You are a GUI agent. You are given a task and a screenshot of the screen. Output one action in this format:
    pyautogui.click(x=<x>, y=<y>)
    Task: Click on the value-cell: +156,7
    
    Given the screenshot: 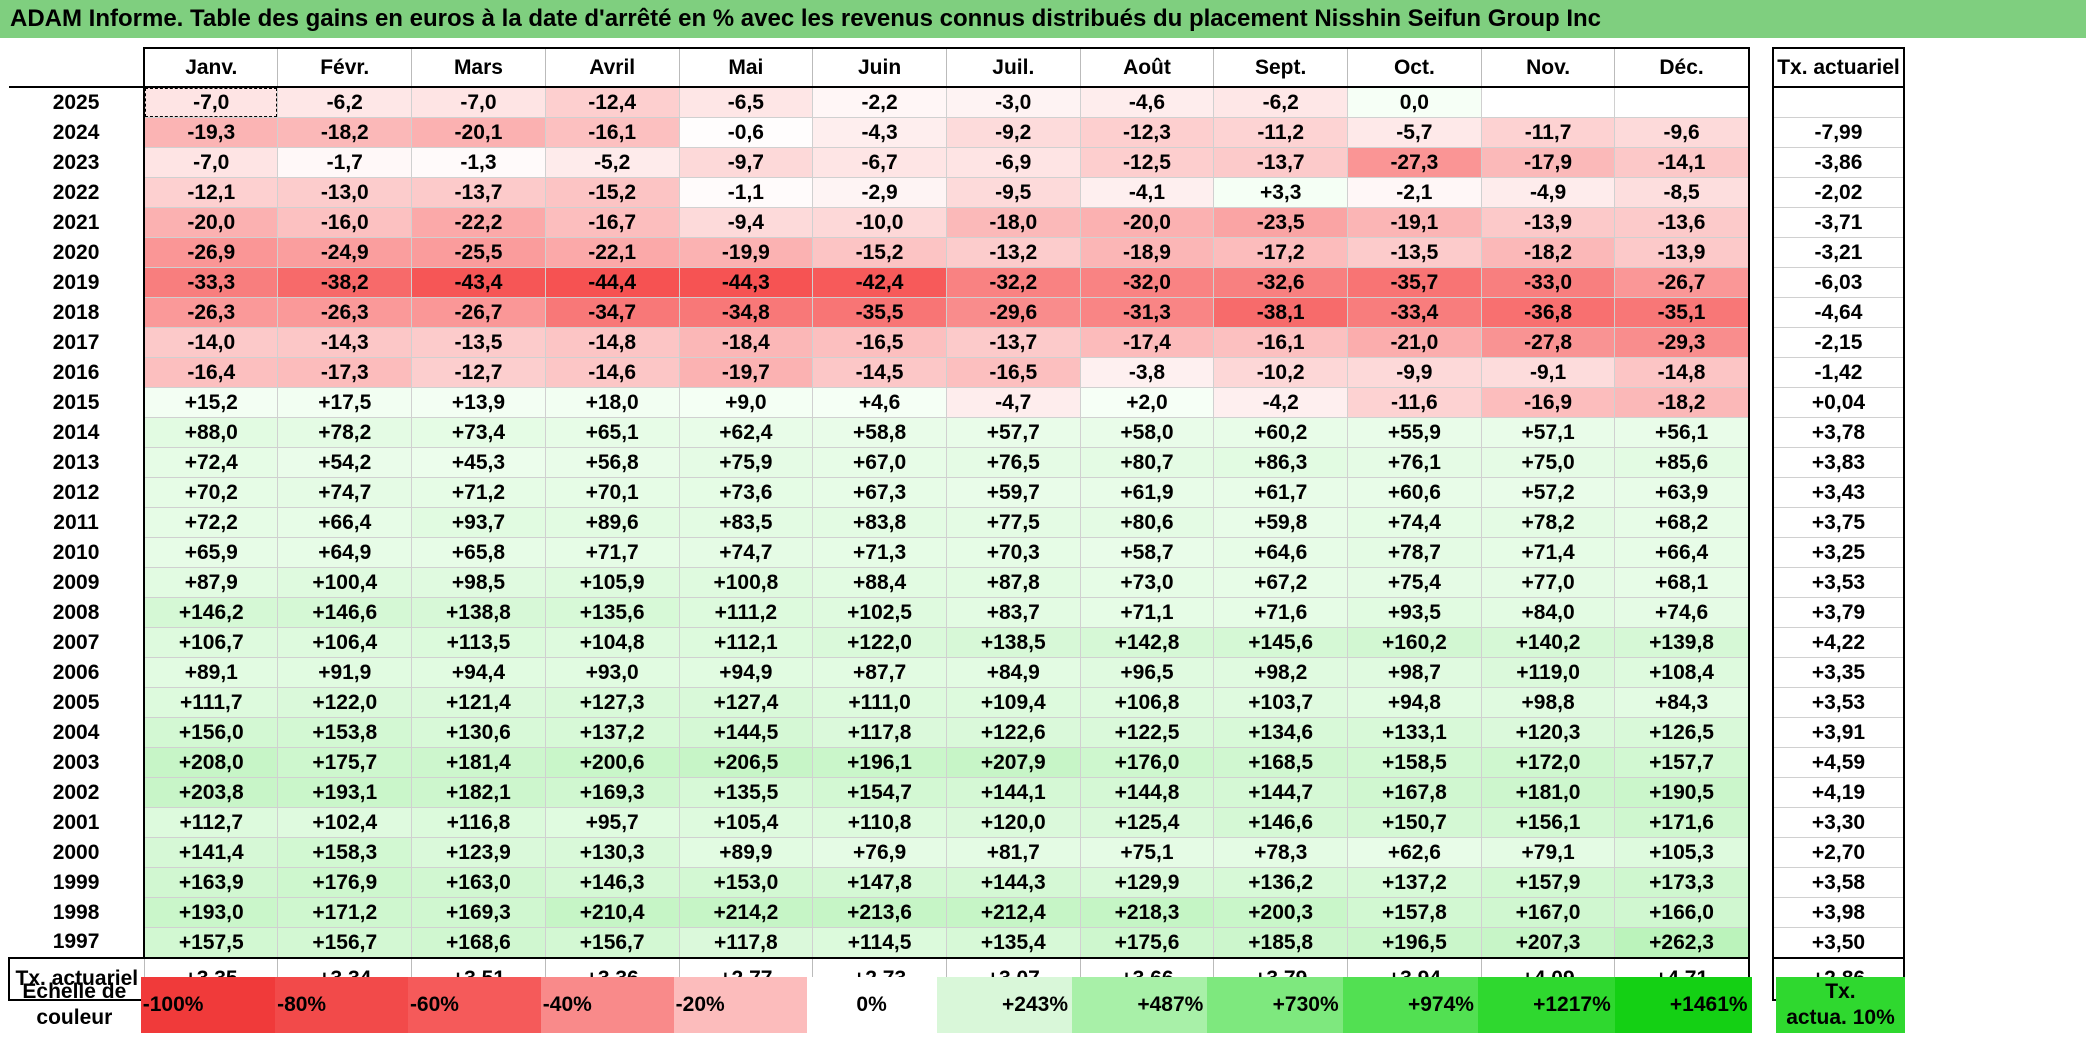 What is the action you would take?
    pyautogui.click(x=344, y=943)
    